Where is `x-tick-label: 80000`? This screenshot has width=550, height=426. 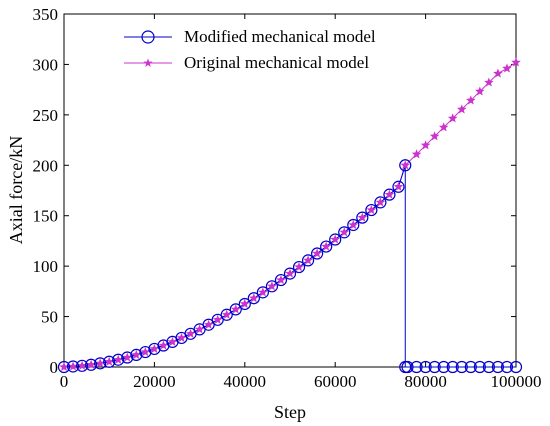 x-tick-label: 80000 is located at coordinates (425, 381).